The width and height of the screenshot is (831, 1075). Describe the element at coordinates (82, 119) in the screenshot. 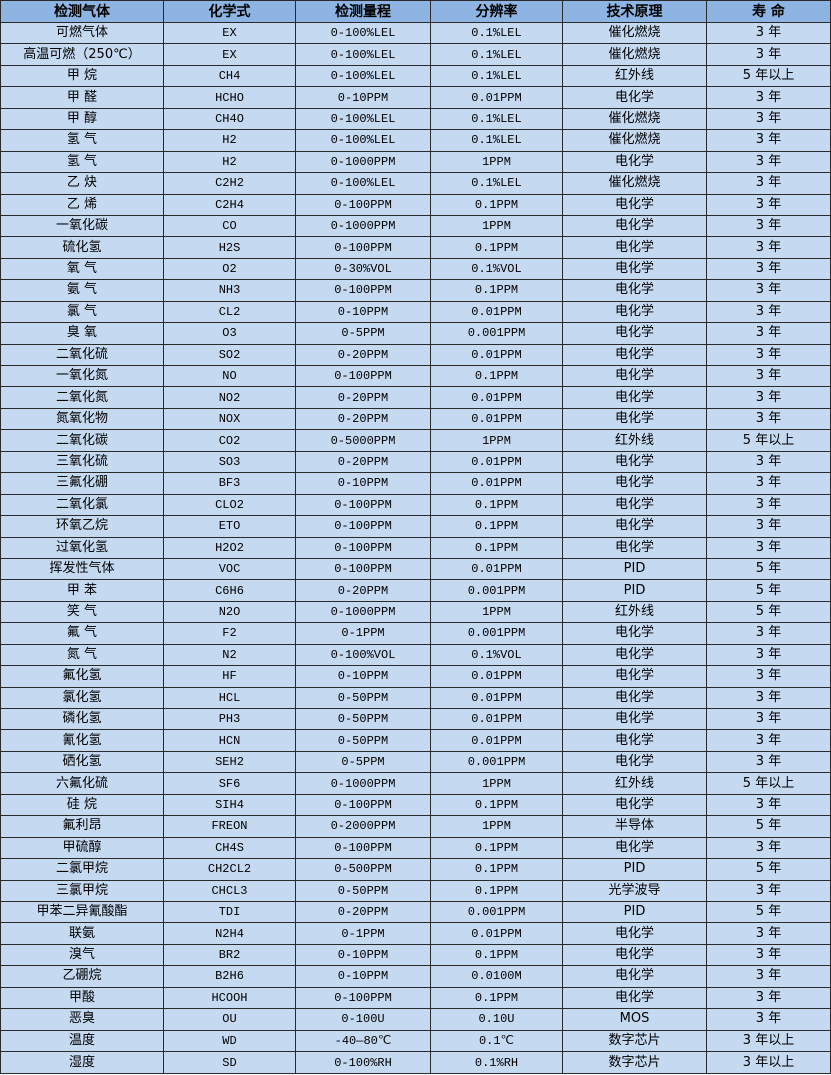

I see `gas-cell: 甲 醇` at that location.